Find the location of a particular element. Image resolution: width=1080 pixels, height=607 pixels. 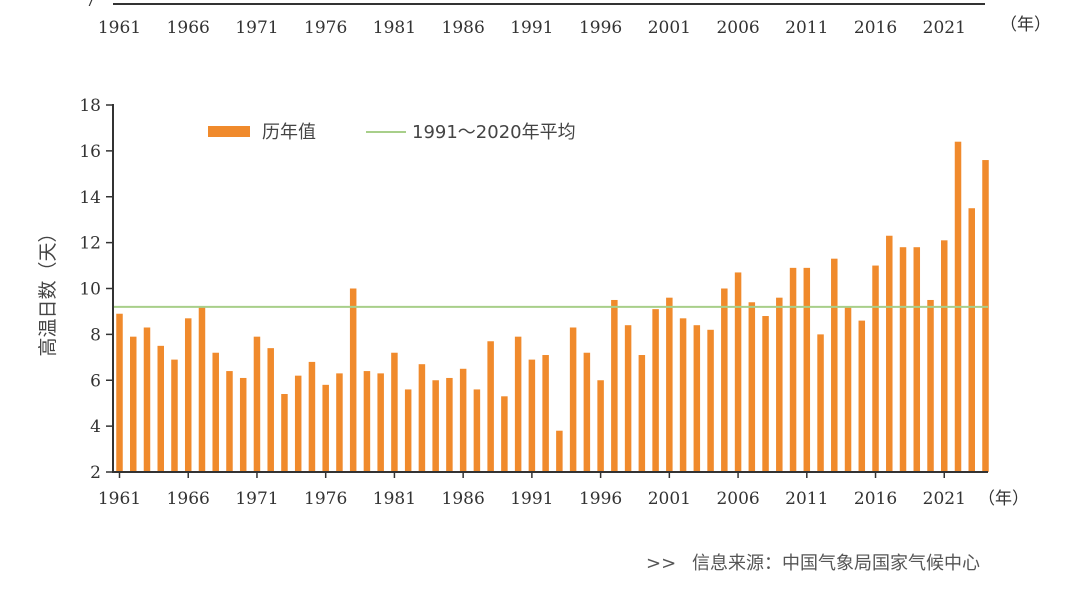

y-tick-label-16: 16 is located at coordinates (90, 152).